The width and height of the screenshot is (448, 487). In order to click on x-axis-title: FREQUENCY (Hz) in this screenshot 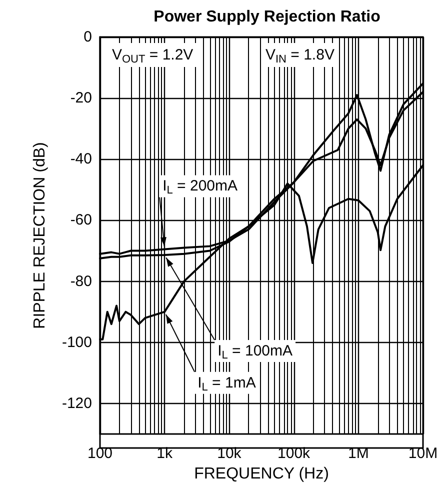, I will do `click(261, 474)`.